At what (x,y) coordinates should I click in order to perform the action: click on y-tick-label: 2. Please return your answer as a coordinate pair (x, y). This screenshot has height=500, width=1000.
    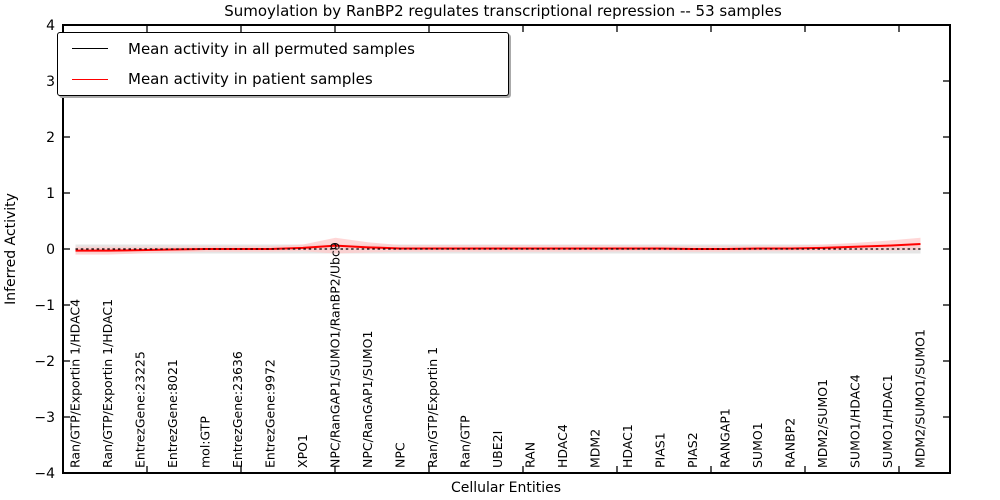
    Looking at the image, I should click on (50, 138).